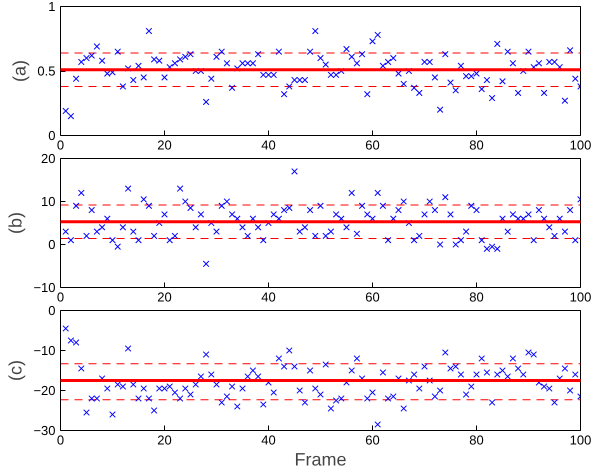  I want to click on y-tick-label: 0.5, so click(46, 71).